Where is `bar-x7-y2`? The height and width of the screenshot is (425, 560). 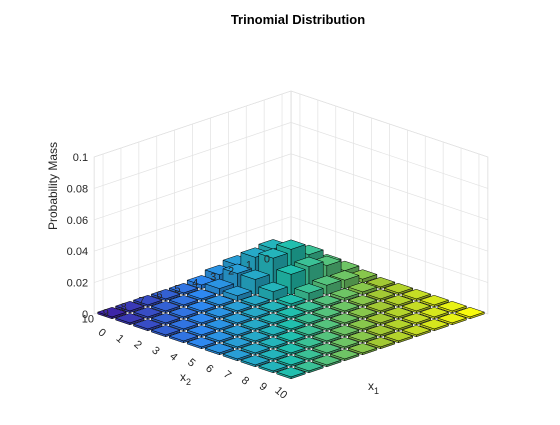
bar-x7-y2 is located at coordinates (380, 307).